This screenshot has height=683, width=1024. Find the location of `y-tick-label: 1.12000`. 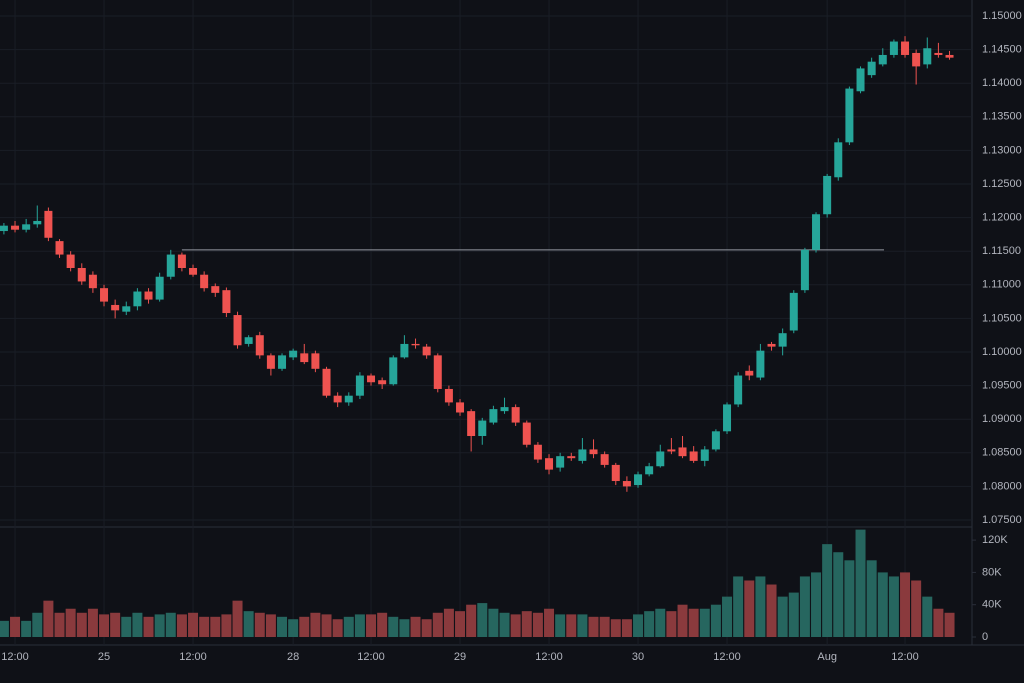

y-tick-label: 1.12000 is located at coordinates (1002, 218).